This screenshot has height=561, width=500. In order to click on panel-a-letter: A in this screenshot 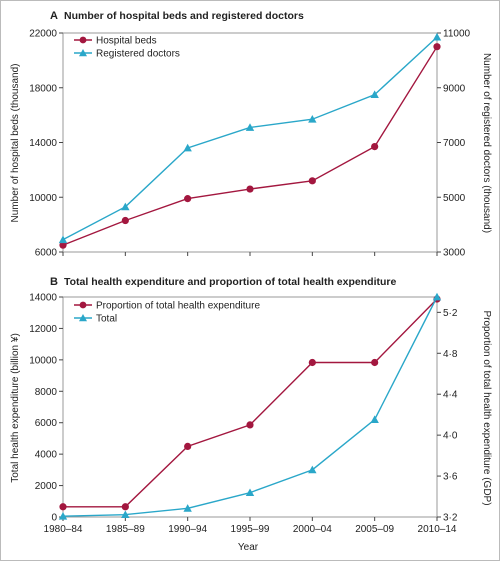, I will do `click(54, 16)`.